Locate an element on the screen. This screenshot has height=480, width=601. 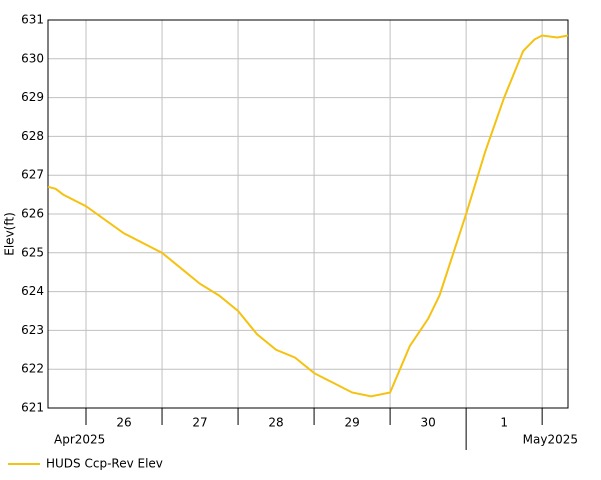
x-tick-label: 1 is located at coordinates (504, 423).